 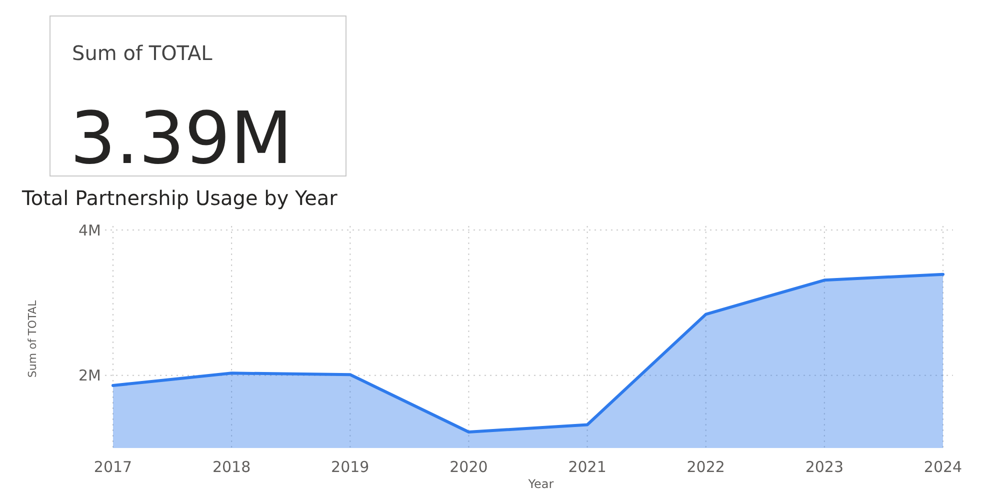 What do you see at coordinates (32, 339) in the screenshot?
I see `y-axis-title: Sum of TOTAL` at bounding box center [32, 339].